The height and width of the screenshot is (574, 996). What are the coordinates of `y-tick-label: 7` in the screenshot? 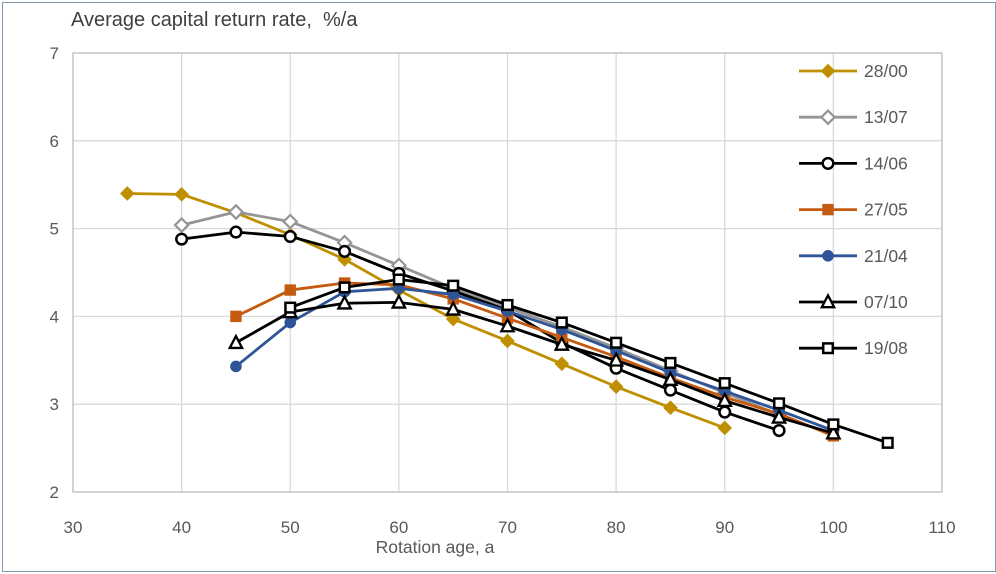 It's located at (54, 53).